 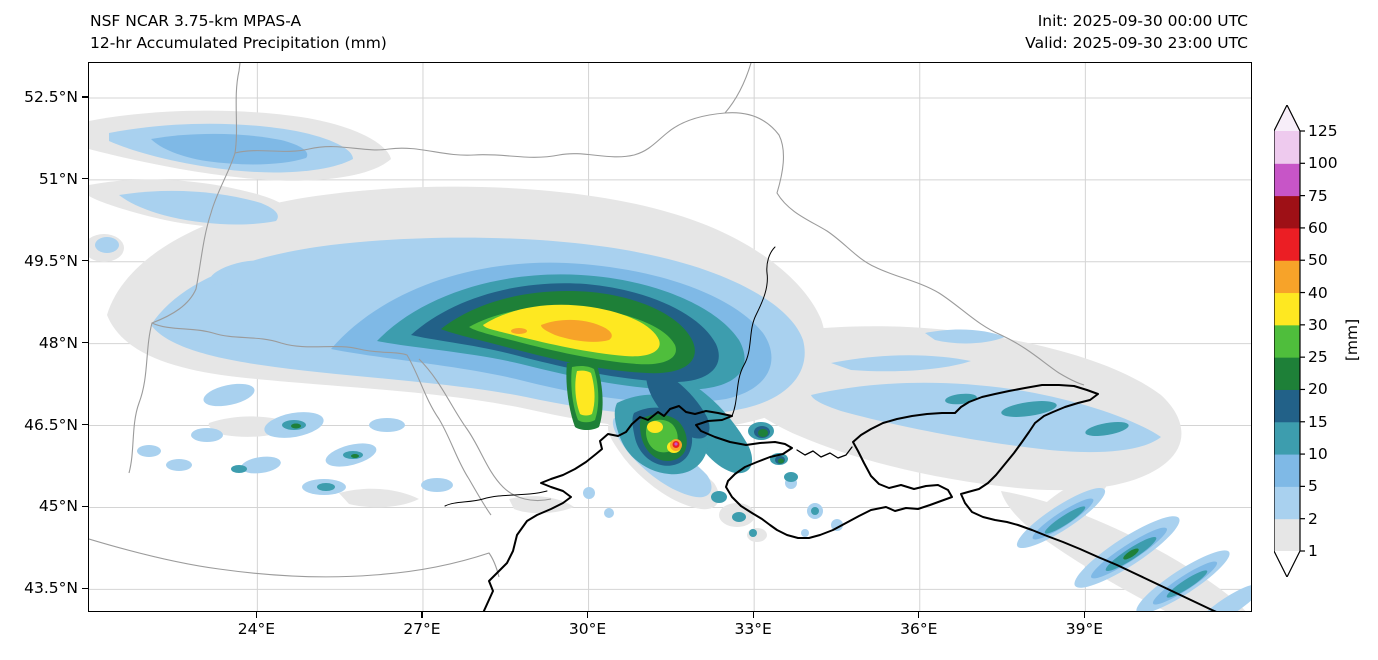 I want to click on colorbar-level-label: 75, so click(x=1318, y=195).